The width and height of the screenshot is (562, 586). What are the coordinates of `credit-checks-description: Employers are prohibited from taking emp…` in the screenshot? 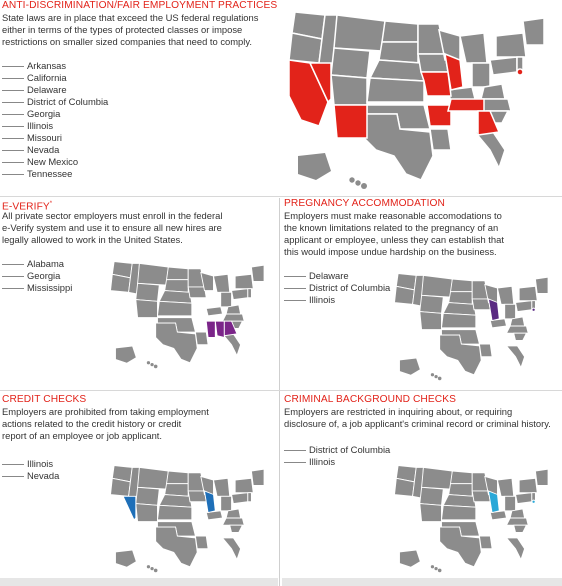 It's located at (105, 424).